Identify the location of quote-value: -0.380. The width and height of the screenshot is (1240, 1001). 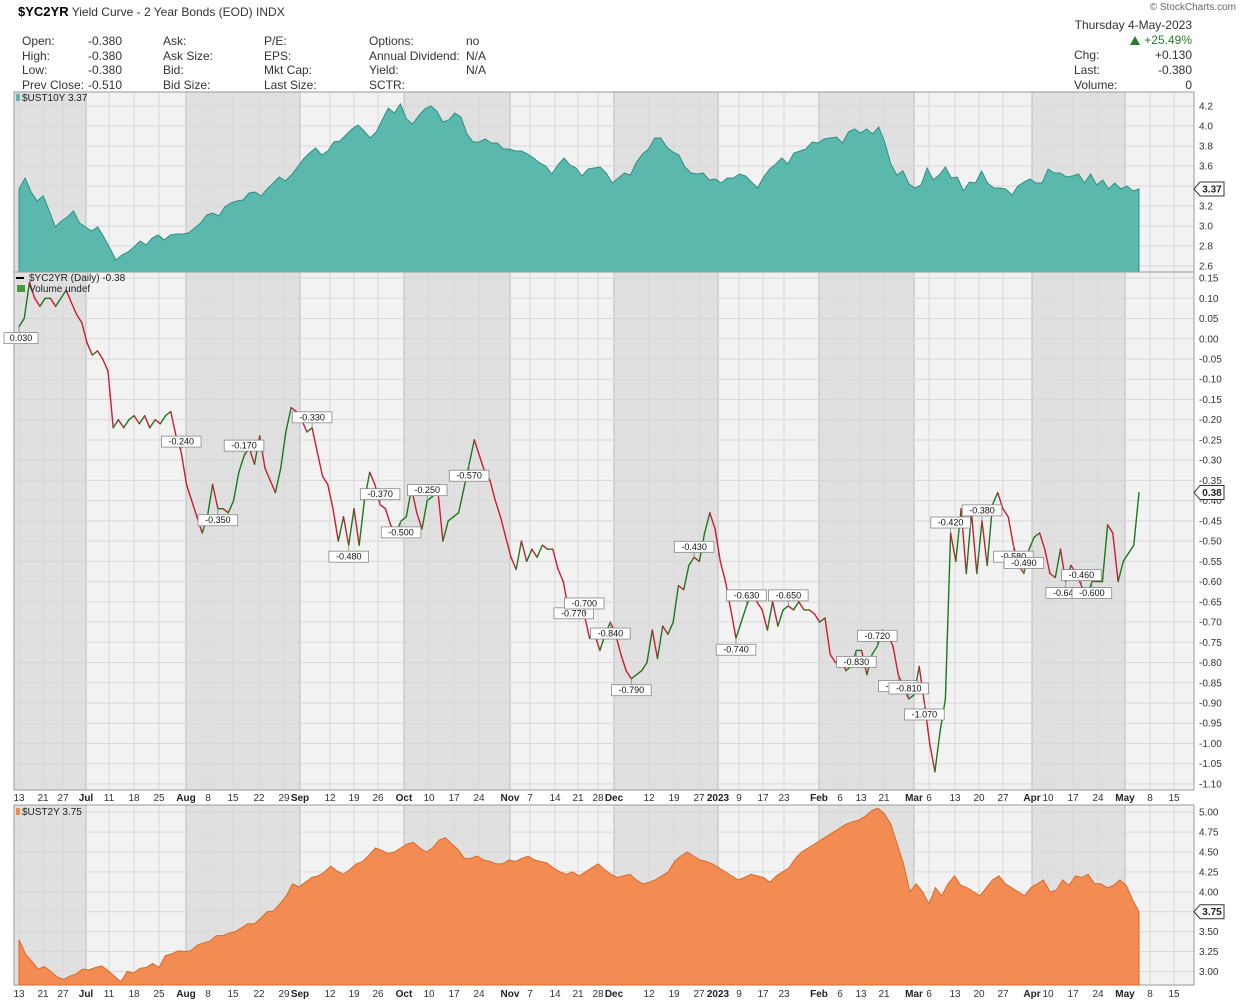
(105, 55).